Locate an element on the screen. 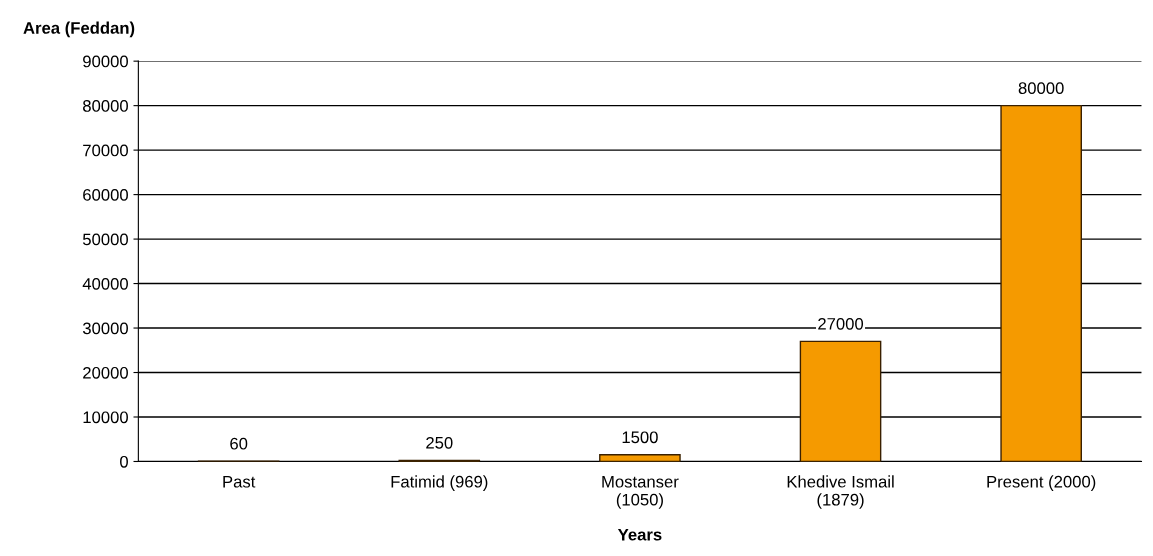 The height and width of the screenshot is (556, 1153). x-tick-label: Present (2000) is located at coordinates (1041, 483).